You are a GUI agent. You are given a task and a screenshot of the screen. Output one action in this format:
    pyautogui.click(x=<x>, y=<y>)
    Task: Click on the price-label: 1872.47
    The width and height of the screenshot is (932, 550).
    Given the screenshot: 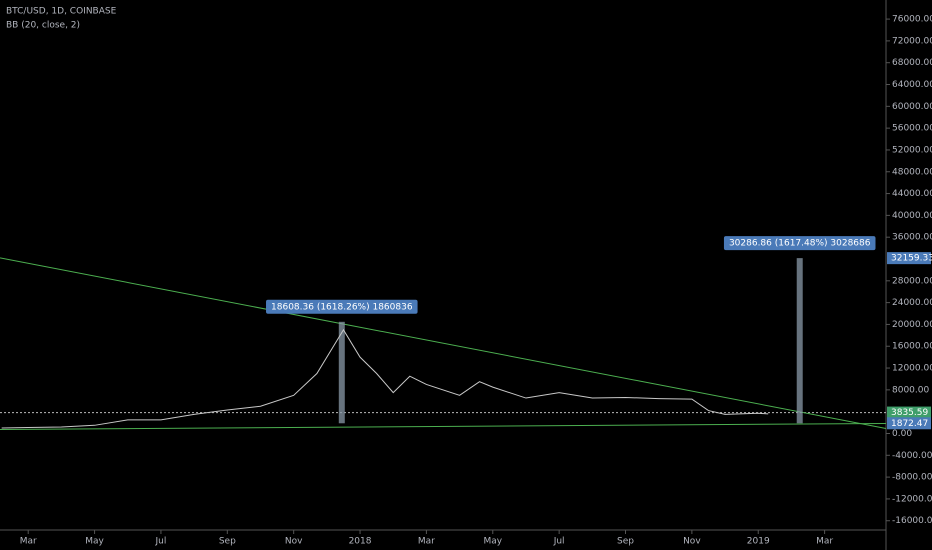 What is the action you would take?
    pyautogui.click(x=909, y=424)
    